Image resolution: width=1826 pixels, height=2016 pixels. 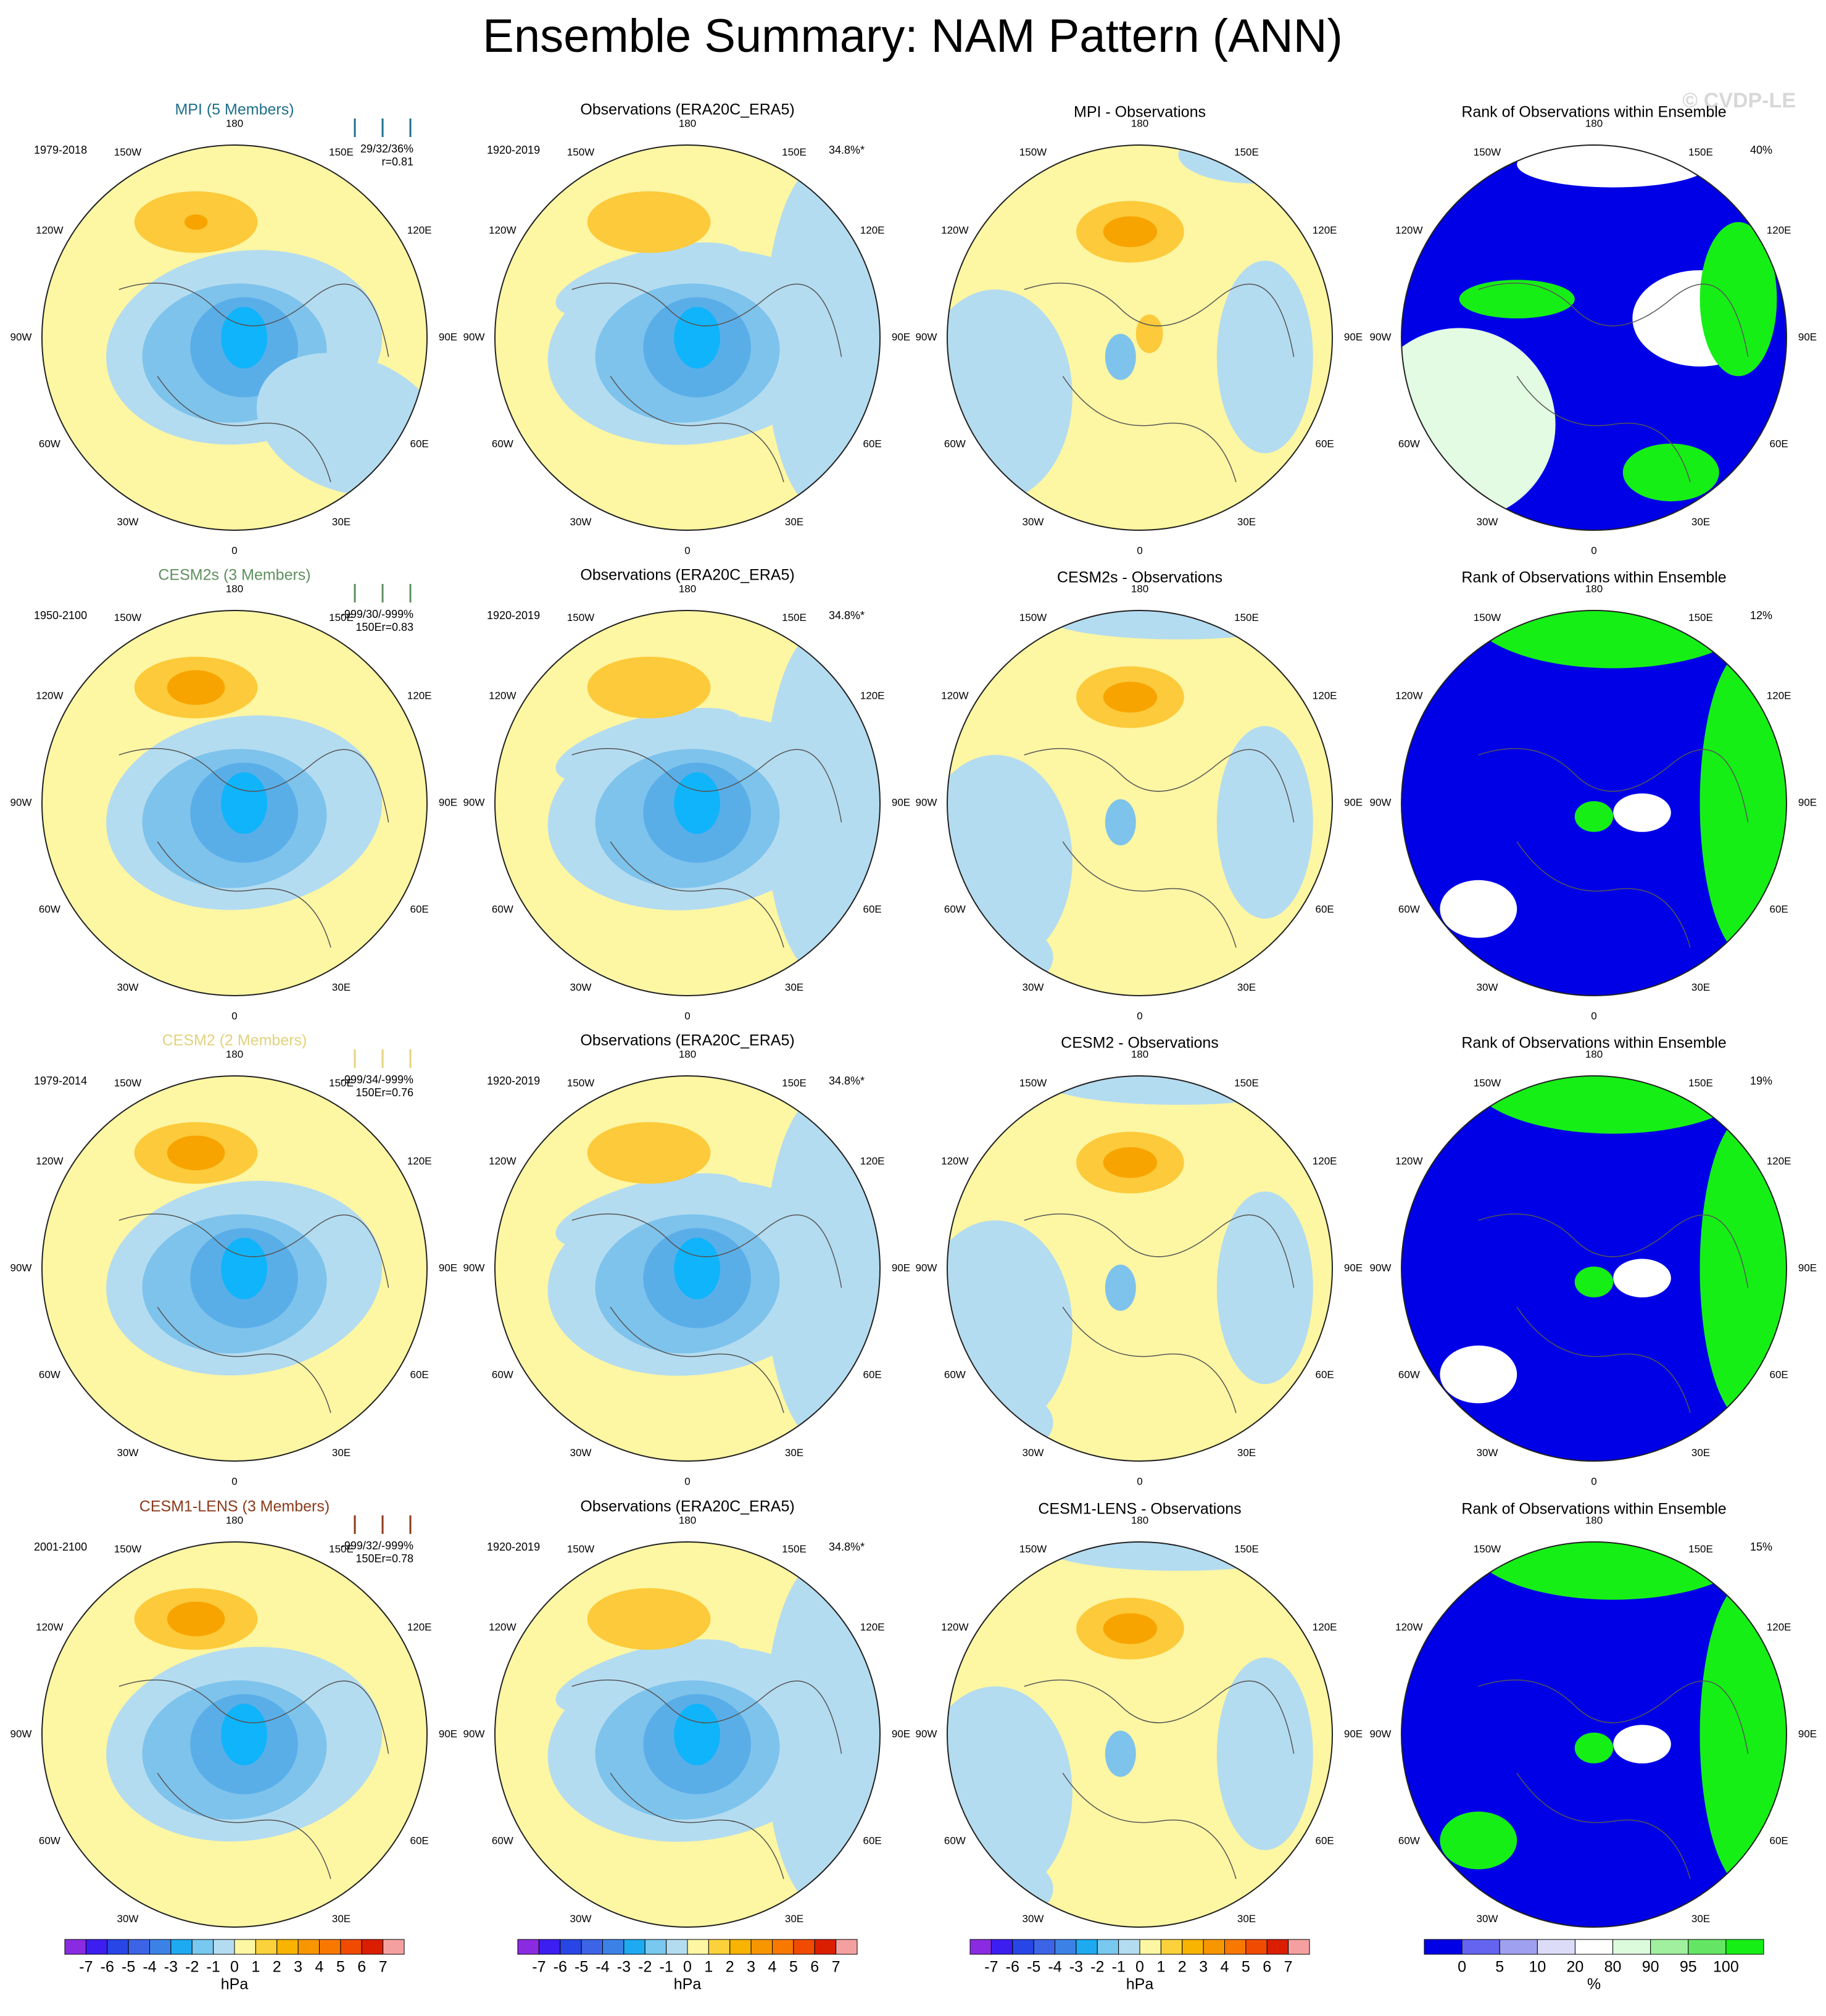 I want to click on colorbar-label: -2, so click(x=1097, y=1967).